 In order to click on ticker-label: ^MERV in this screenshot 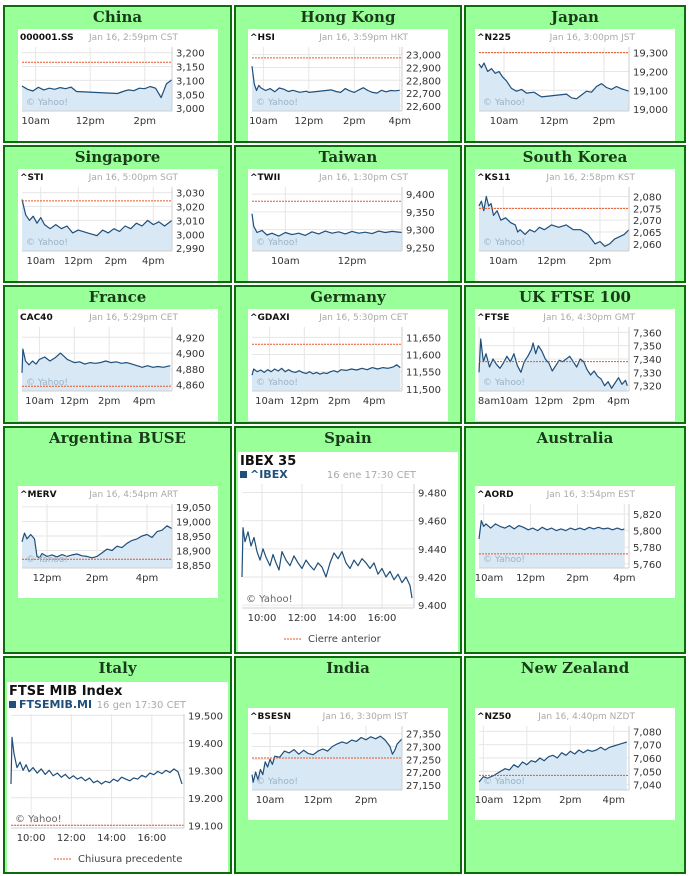, I will do `click(38, 495)`.